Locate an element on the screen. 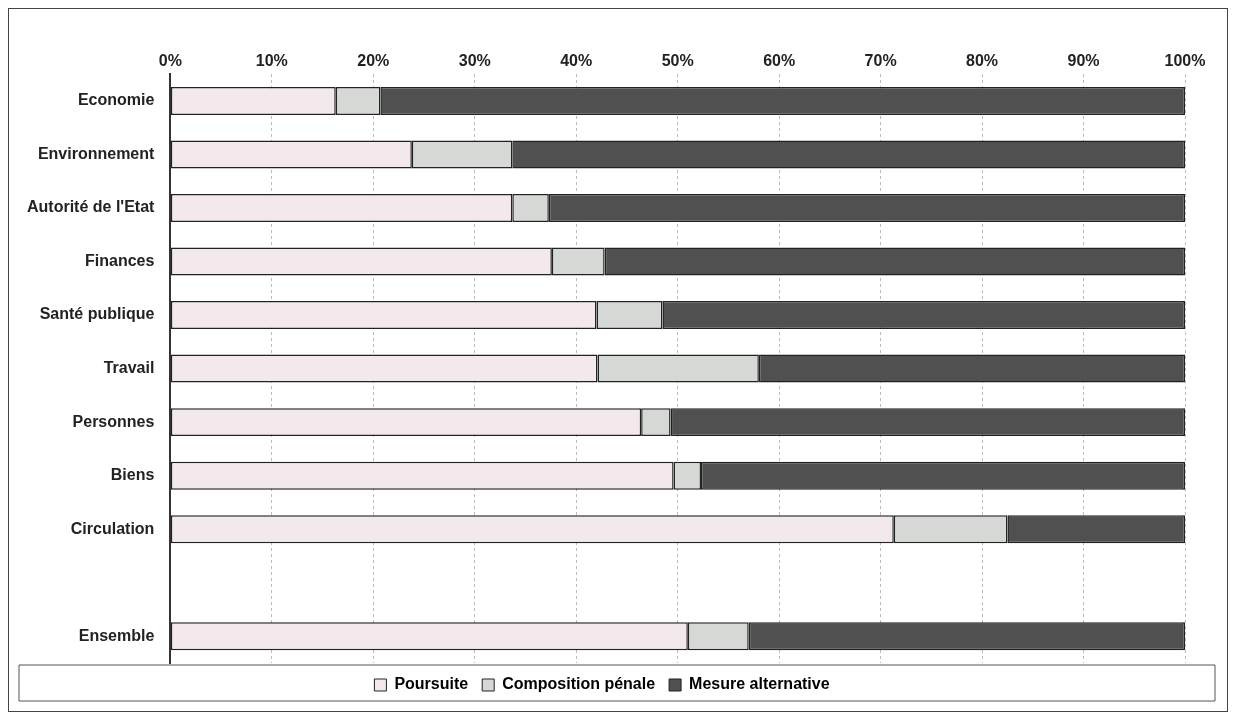  y-tick-label: Autorité de l'Etat is located at coordinates (91, 207).